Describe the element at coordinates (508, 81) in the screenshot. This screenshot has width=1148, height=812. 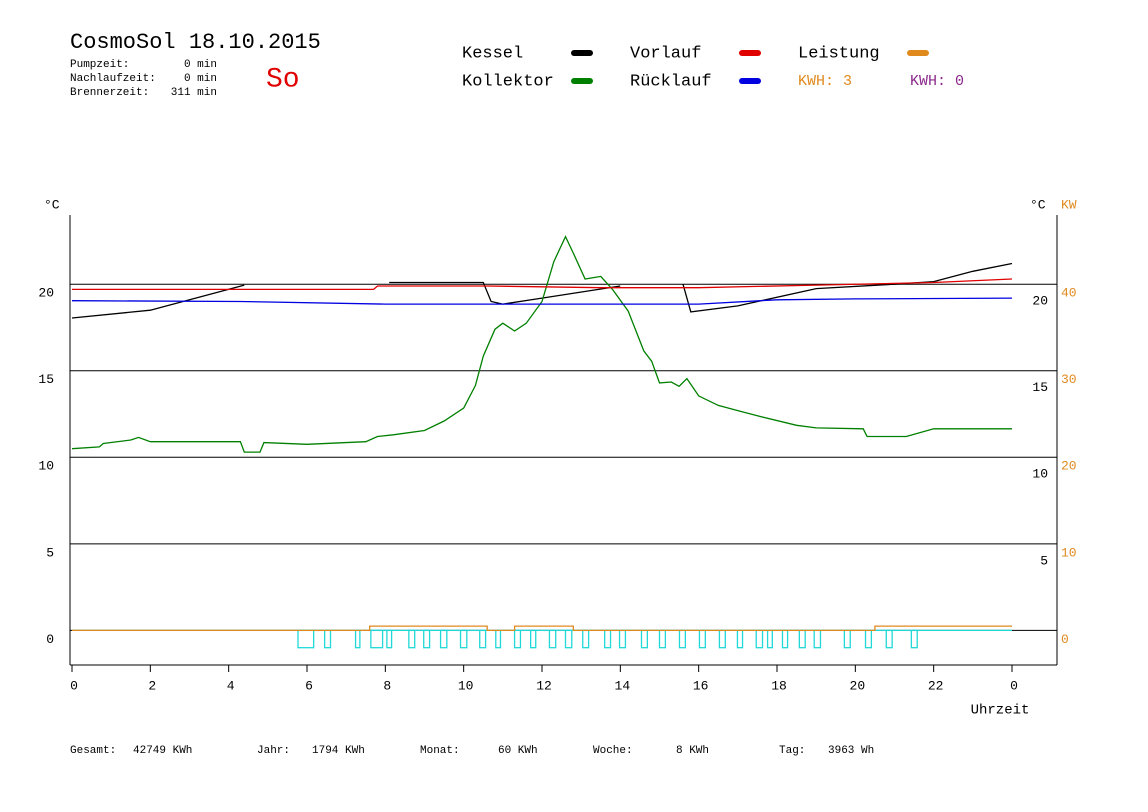
I see `legend-label: Kollektor` at that location.